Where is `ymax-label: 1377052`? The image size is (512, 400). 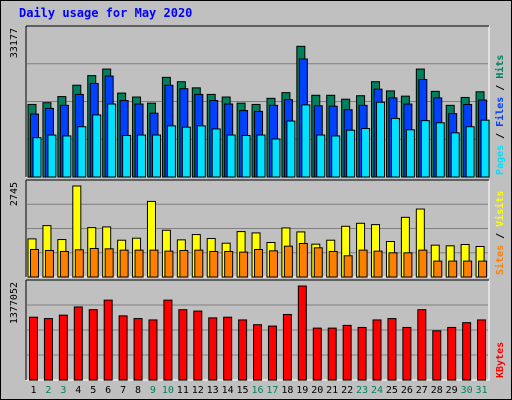
ymax-label: 1377052 is located at coordinates (14, 303).